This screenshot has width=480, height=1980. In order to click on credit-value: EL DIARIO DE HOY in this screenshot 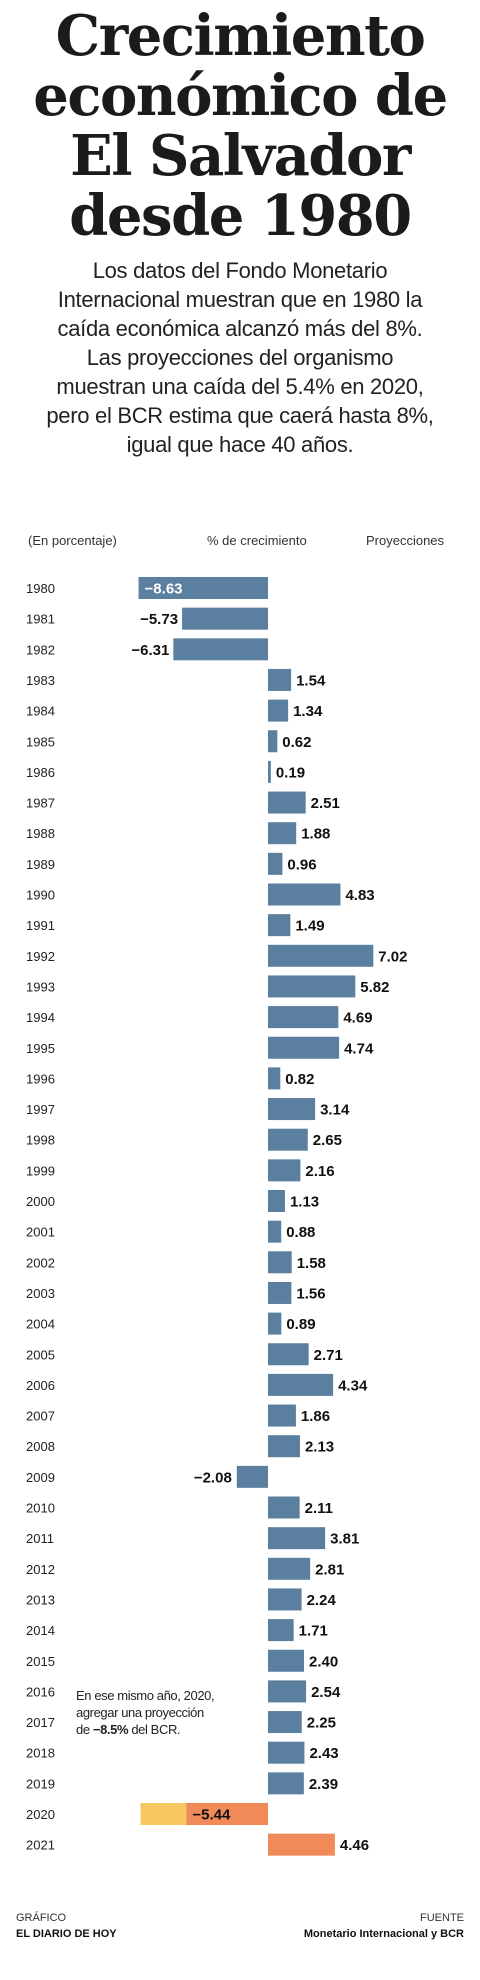, I will do `click(66, 1934)`.